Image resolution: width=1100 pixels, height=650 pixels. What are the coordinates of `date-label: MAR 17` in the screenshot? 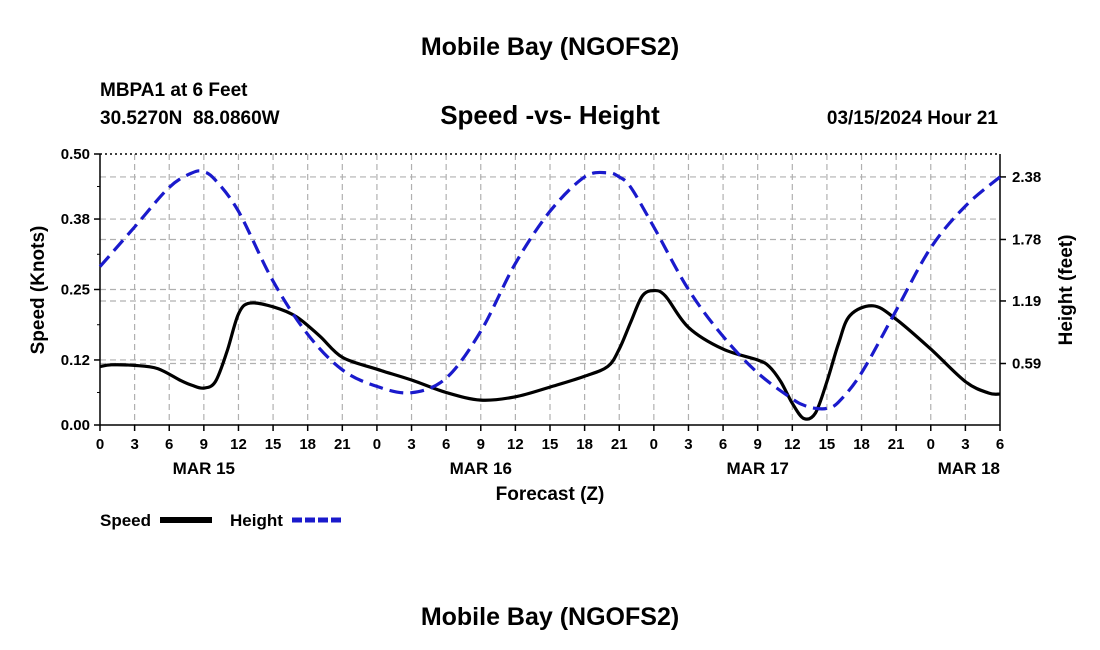 It's located at (758, 468).